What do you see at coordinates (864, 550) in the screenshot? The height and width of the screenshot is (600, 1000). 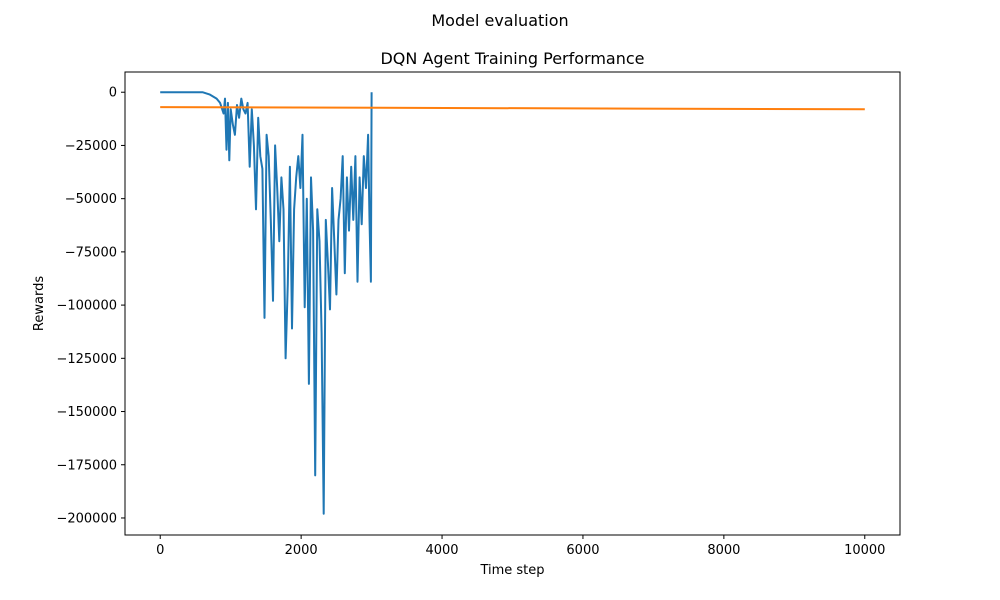 I see `x-tick-label: 10000` at bounding box center [864, 550].